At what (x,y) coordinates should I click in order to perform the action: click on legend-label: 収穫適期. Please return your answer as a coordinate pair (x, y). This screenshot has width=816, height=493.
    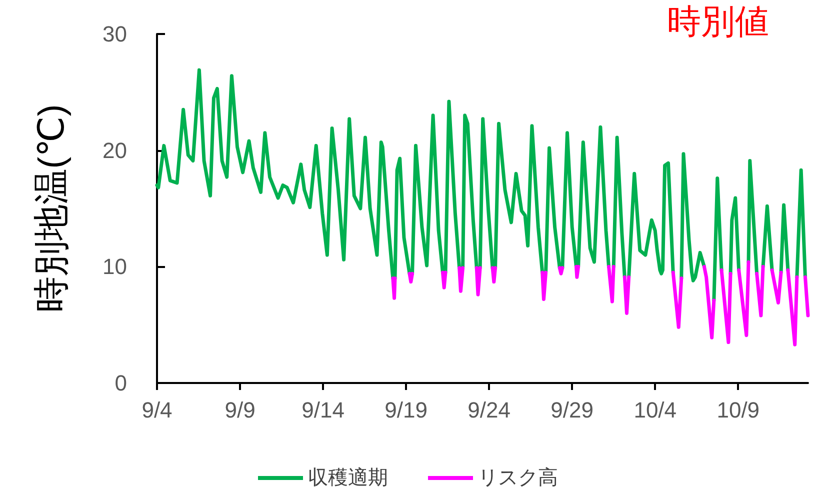
    Looking at the image, I should click on (348, 478).